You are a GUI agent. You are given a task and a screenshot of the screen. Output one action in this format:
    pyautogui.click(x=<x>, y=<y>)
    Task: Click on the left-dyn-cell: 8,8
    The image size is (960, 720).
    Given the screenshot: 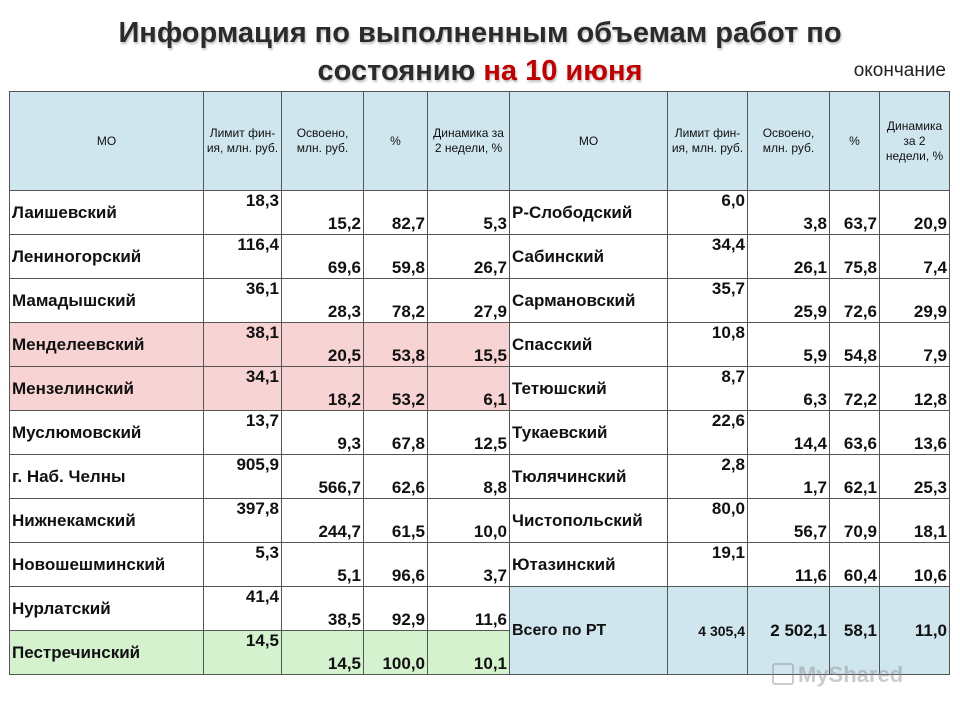 What is the action you would take?
    pyautogui.click(x=468, y=476)
    